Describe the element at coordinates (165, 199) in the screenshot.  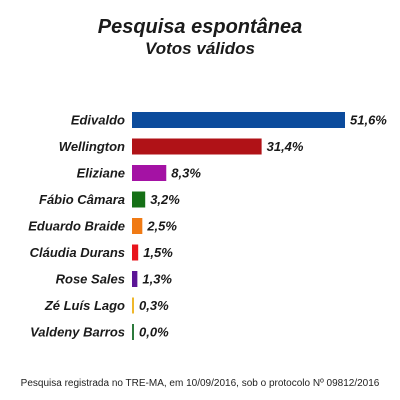
I see `value-label: 3,2%` at that location.